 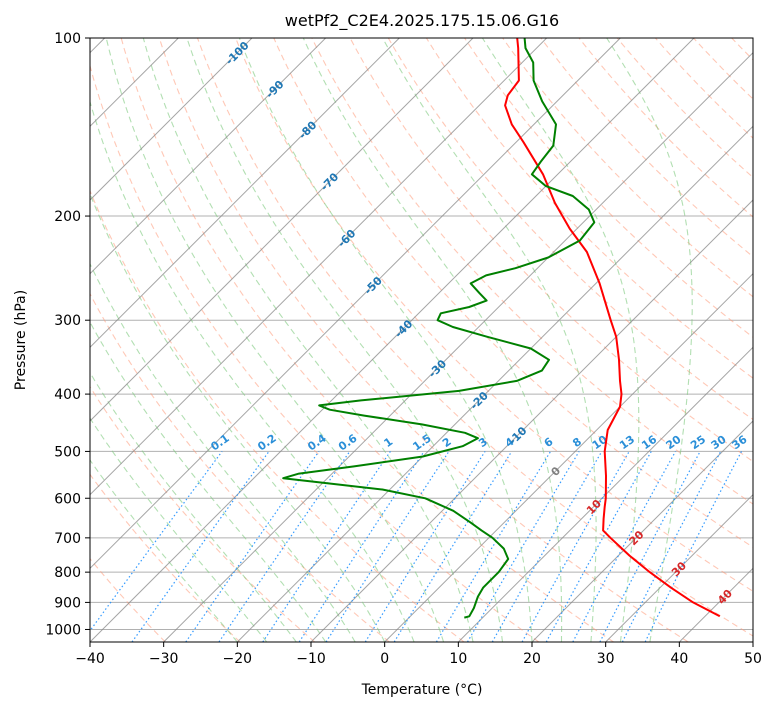 I want to click on y-tick-label: 400, so click(x=67, y=395).